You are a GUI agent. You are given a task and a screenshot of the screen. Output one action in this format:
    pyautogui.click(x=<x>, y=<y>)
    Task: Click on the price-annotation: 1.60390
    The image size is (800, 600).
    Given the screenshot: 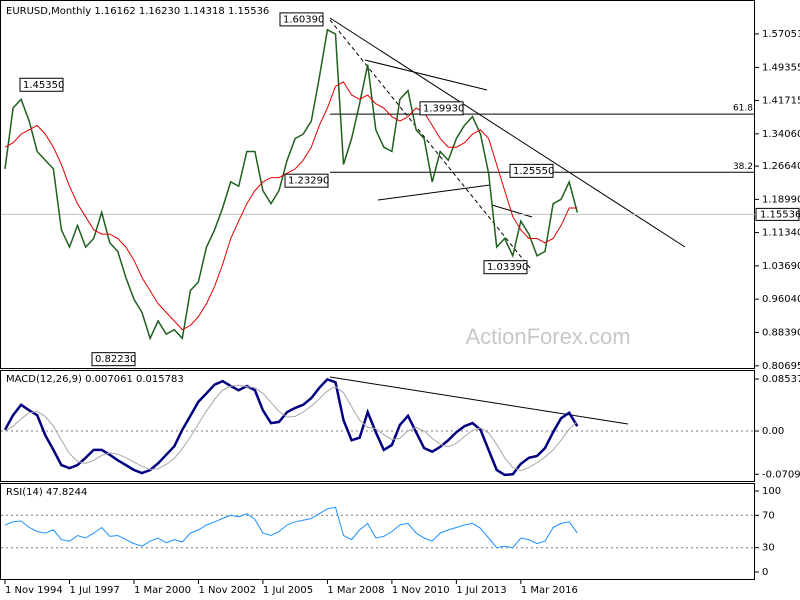 What is the action you would take?
    pyautogui.click(x=303, y=19)
    